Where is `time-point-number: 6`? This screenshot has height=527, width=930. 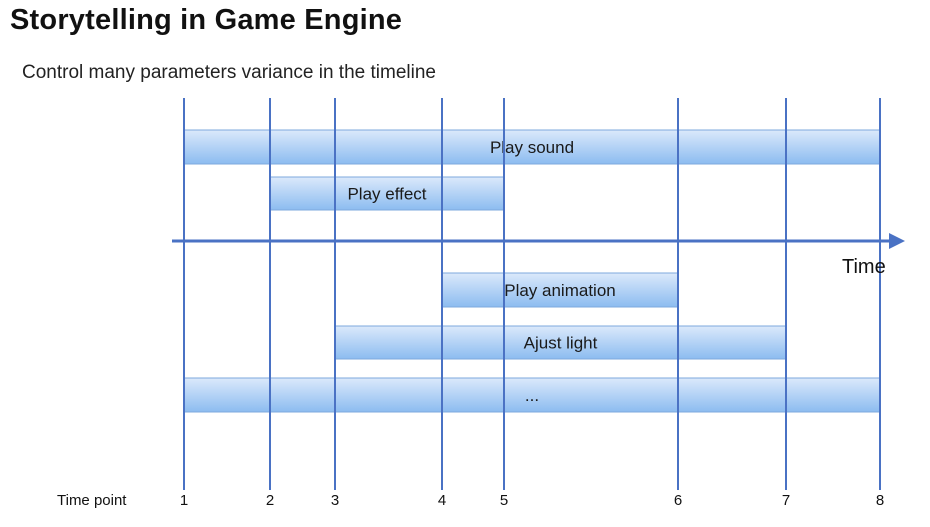
time-point-number: 6 is located at coordinates (678, 500).